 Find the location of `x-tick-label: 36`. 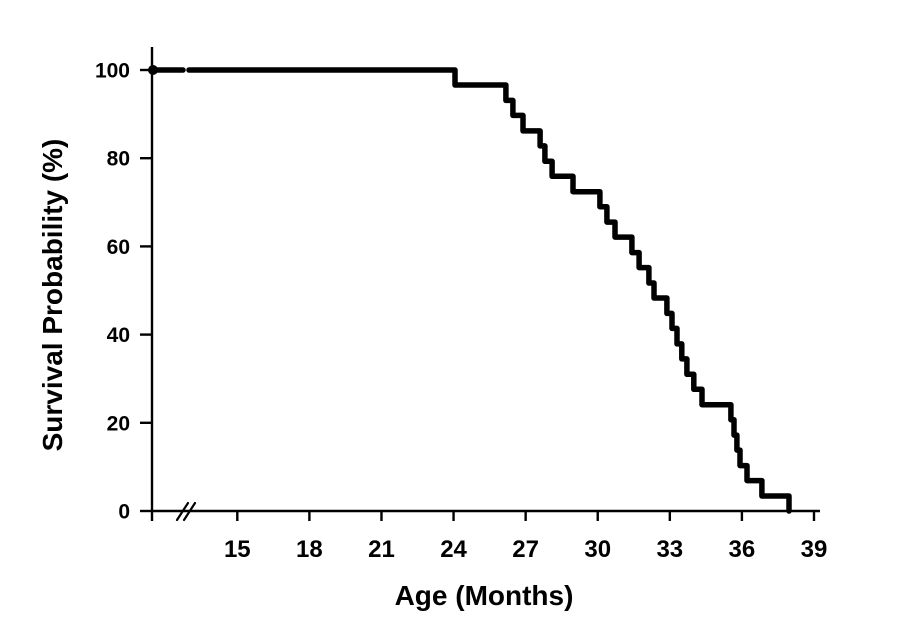

x-tick-label: 36 is located at coordinates (742, 549).